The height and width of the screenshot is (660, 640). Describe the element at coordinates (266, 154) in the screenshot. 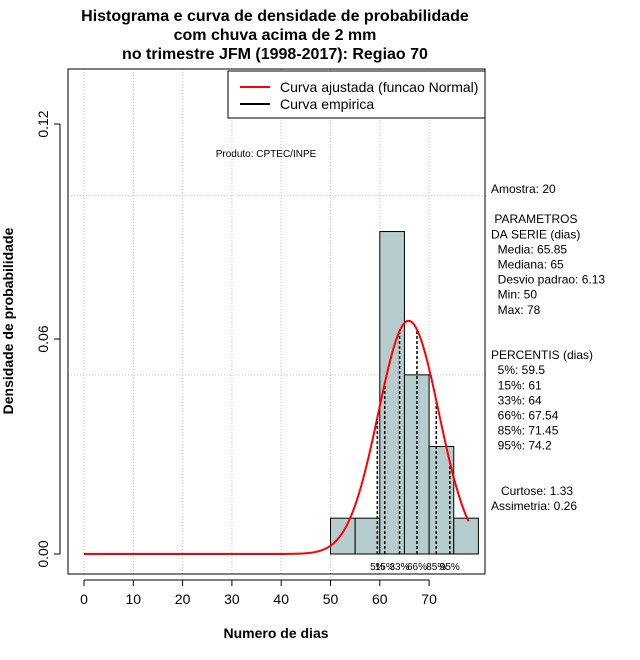

I see `product-annotation: Produto: CPTEC/INPE` at that location.